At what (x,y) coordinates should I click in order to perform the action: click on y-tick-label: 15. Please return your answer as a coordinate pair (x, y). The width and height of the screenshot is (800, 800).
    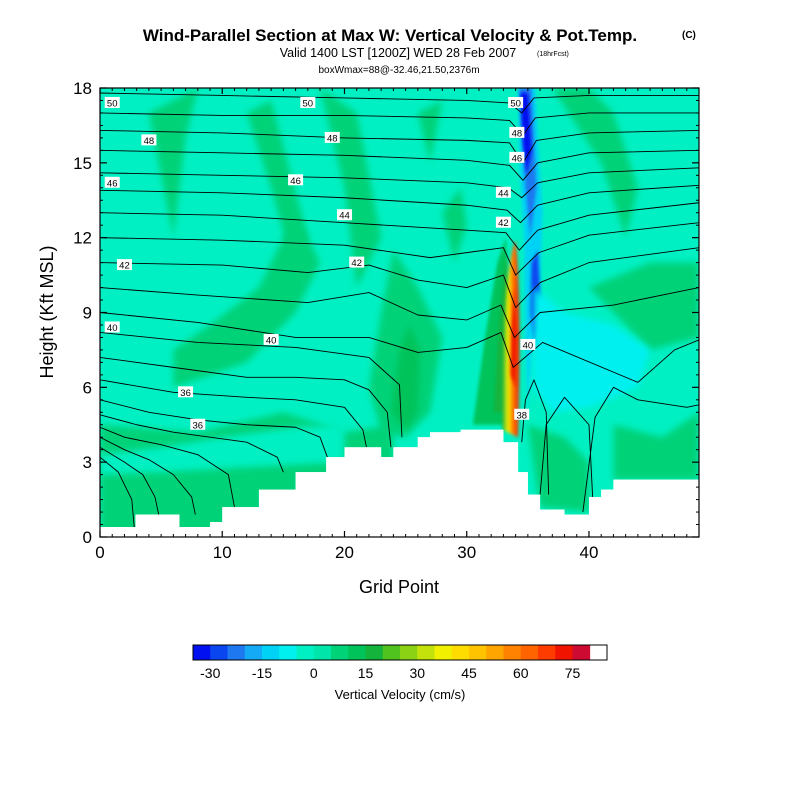
    Looking at the image, I should click on (82, 163).